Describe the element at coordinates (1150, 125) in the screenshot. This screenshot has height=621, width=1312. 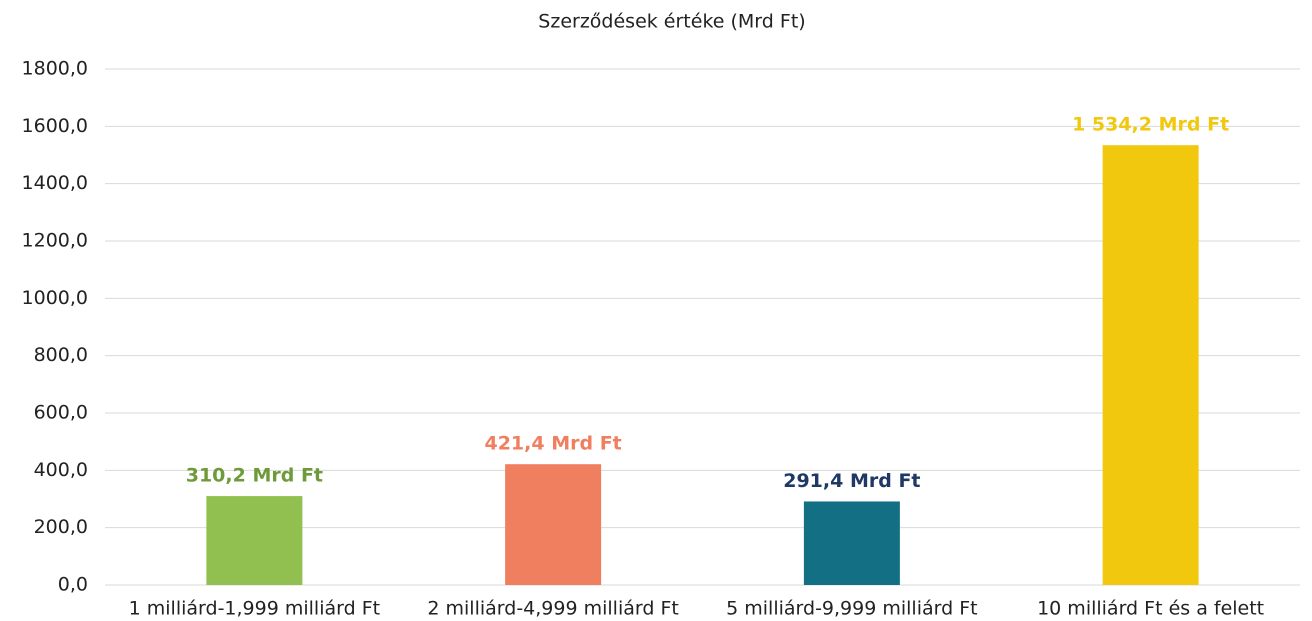
I see `data-label: 1 534,2 Mrd Ft` at that location.